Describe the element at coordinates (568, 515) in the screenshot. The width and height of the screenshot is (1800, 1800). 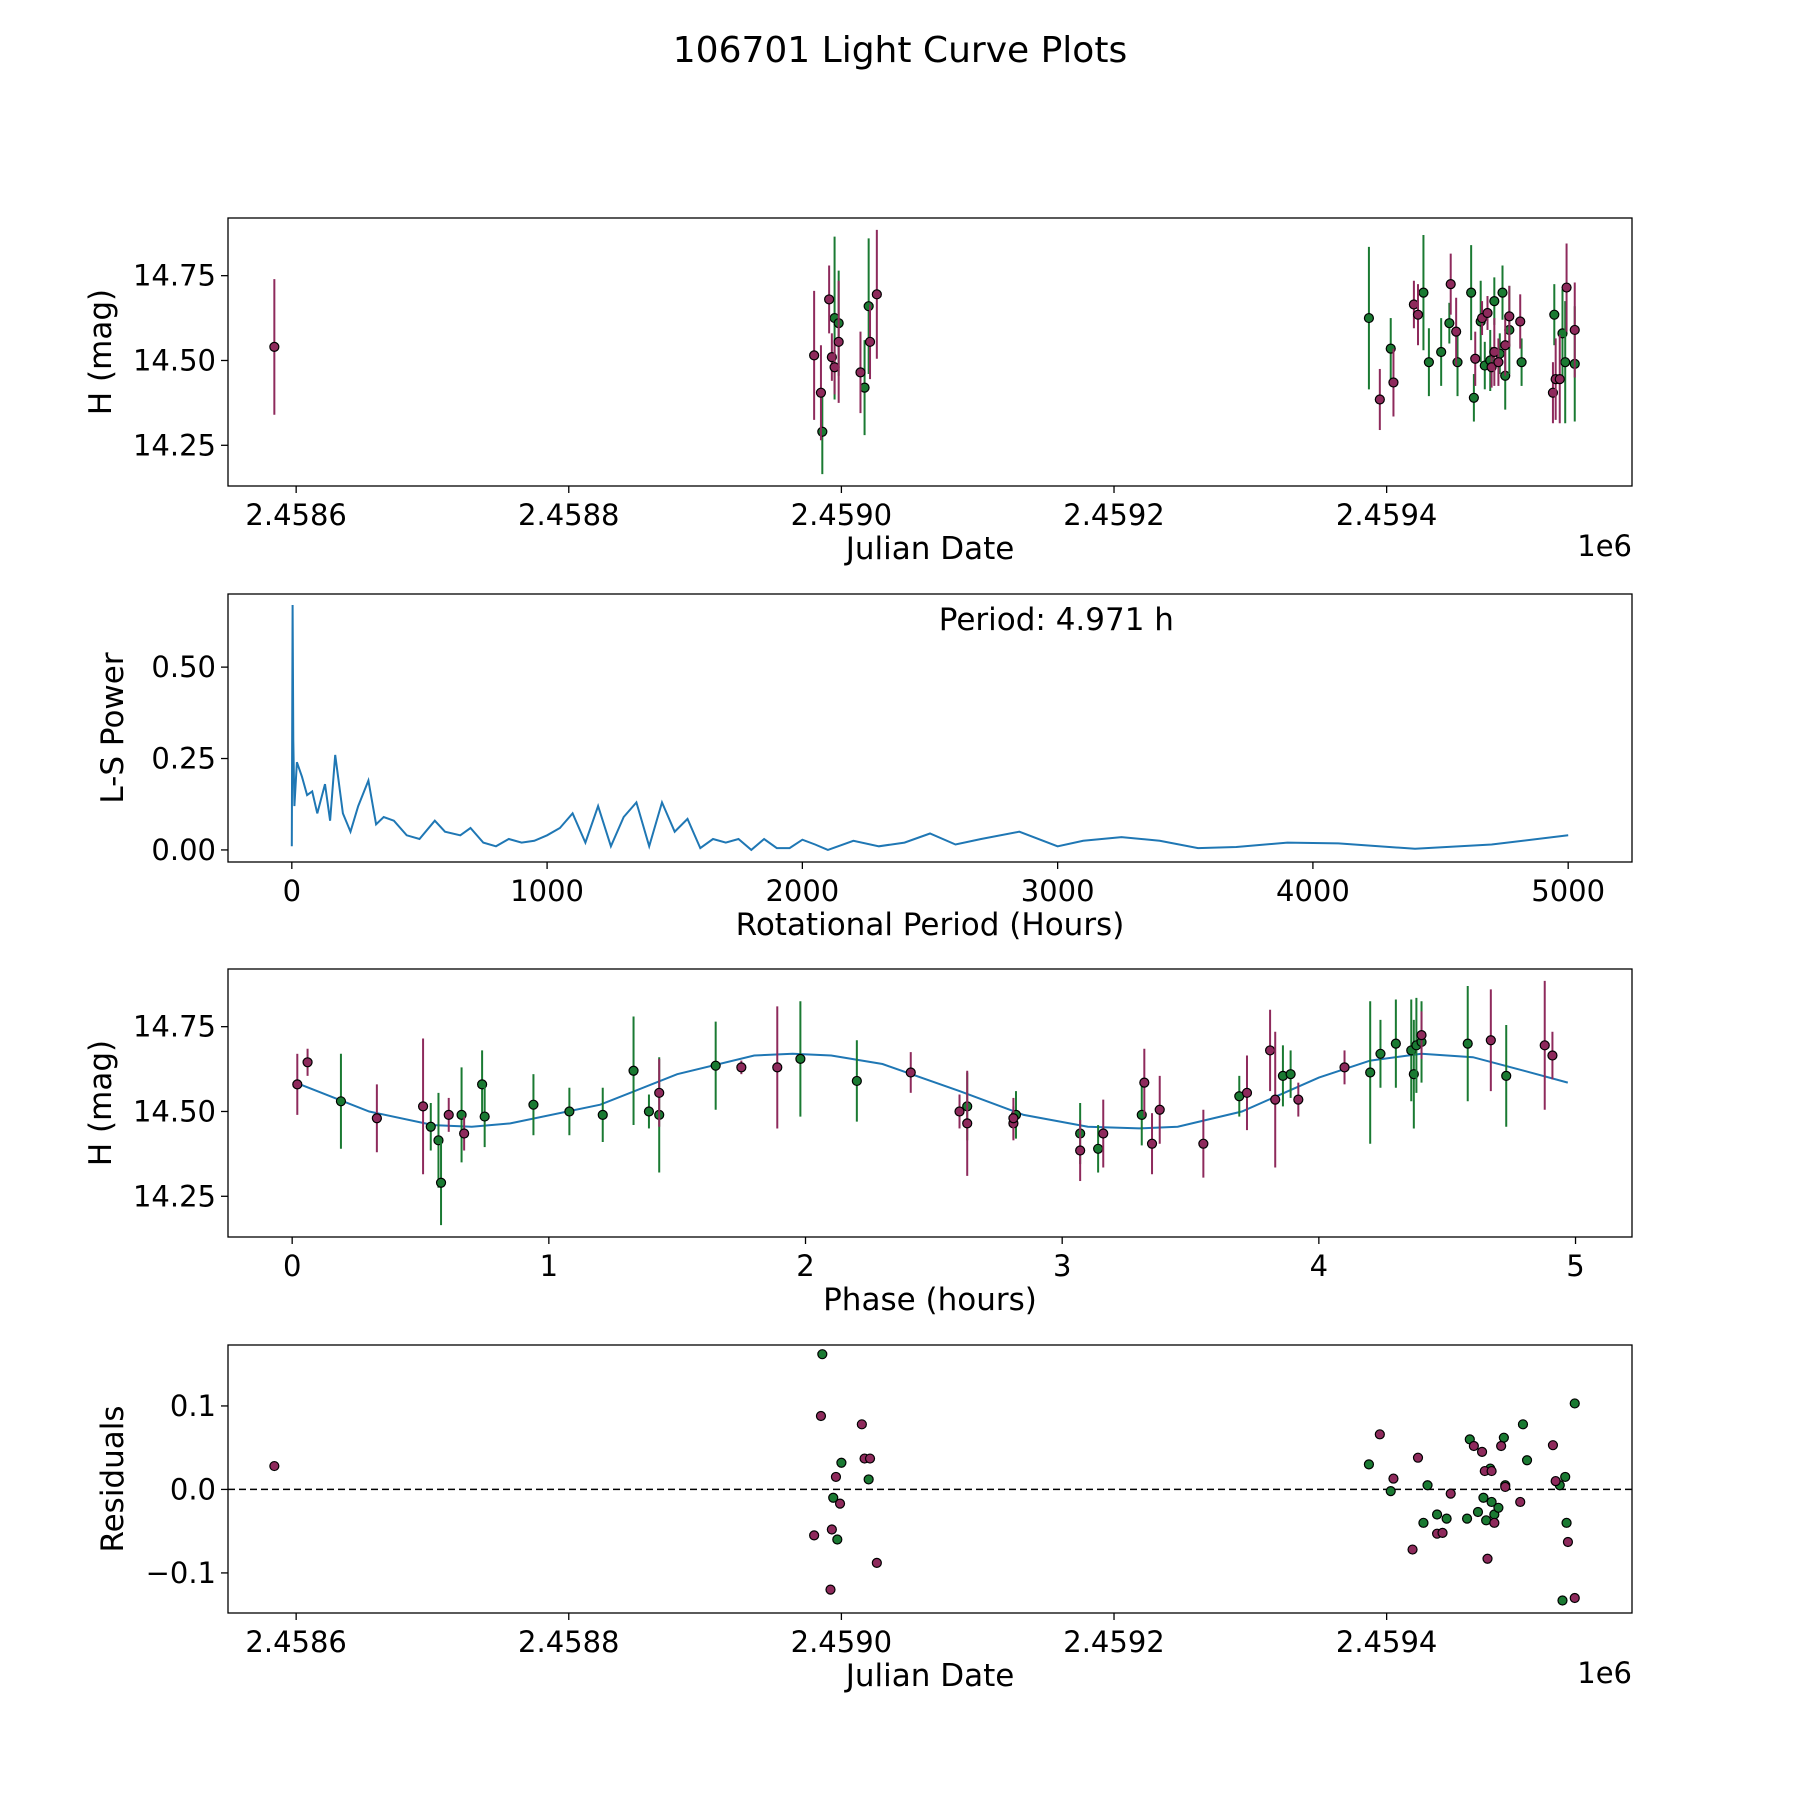
I see `x-tick-label: 2.4588` at that location.